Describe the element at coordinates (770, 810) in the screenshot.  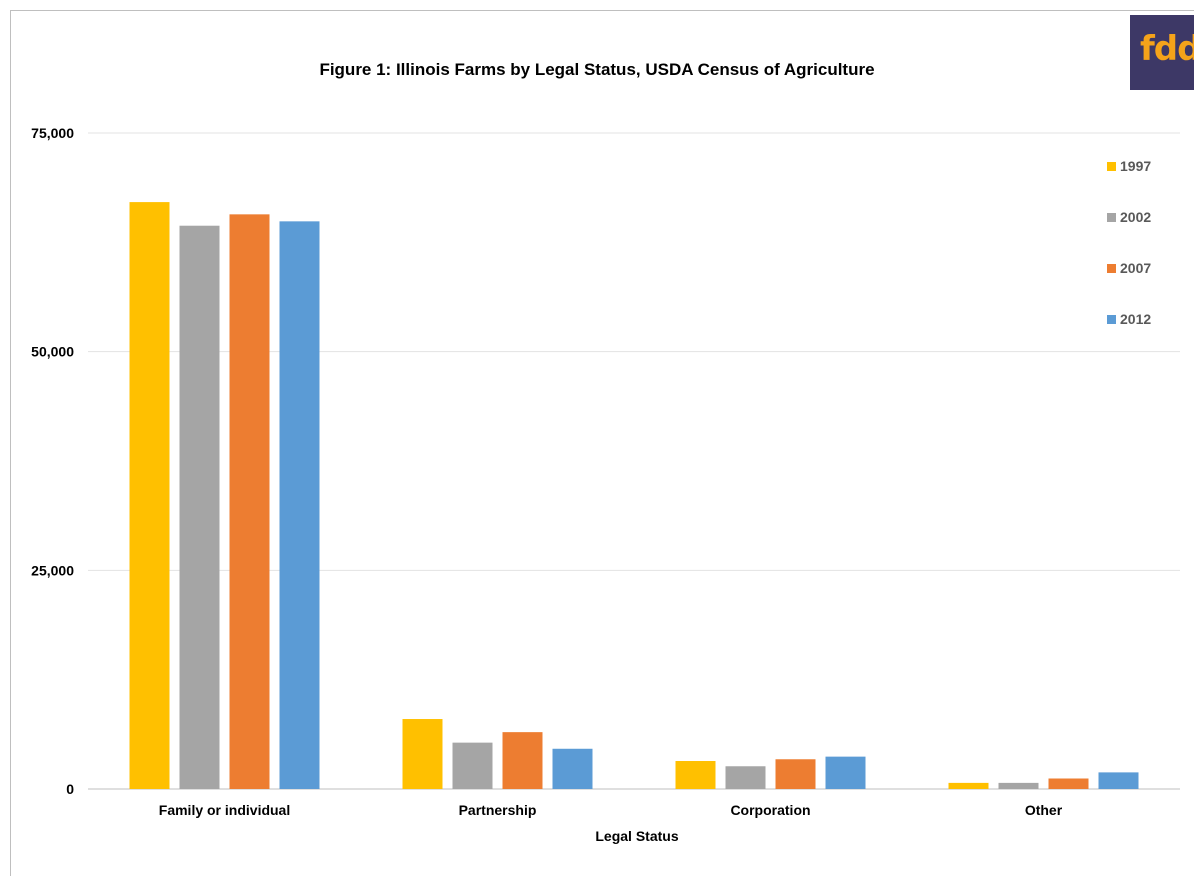
I see `x-category-label: Corporation` at that location.